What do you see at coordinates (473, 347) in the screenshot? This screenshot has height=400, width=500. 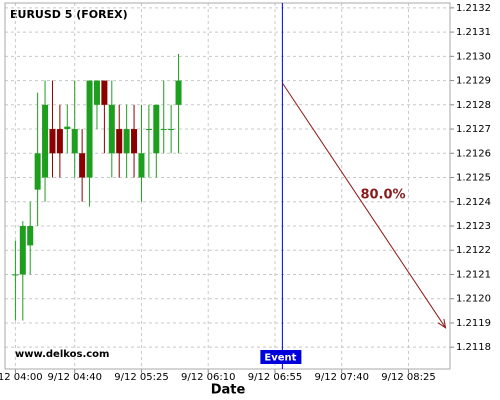 I see `y-tick-label: 1.2118` at bounding box center [473, 347].